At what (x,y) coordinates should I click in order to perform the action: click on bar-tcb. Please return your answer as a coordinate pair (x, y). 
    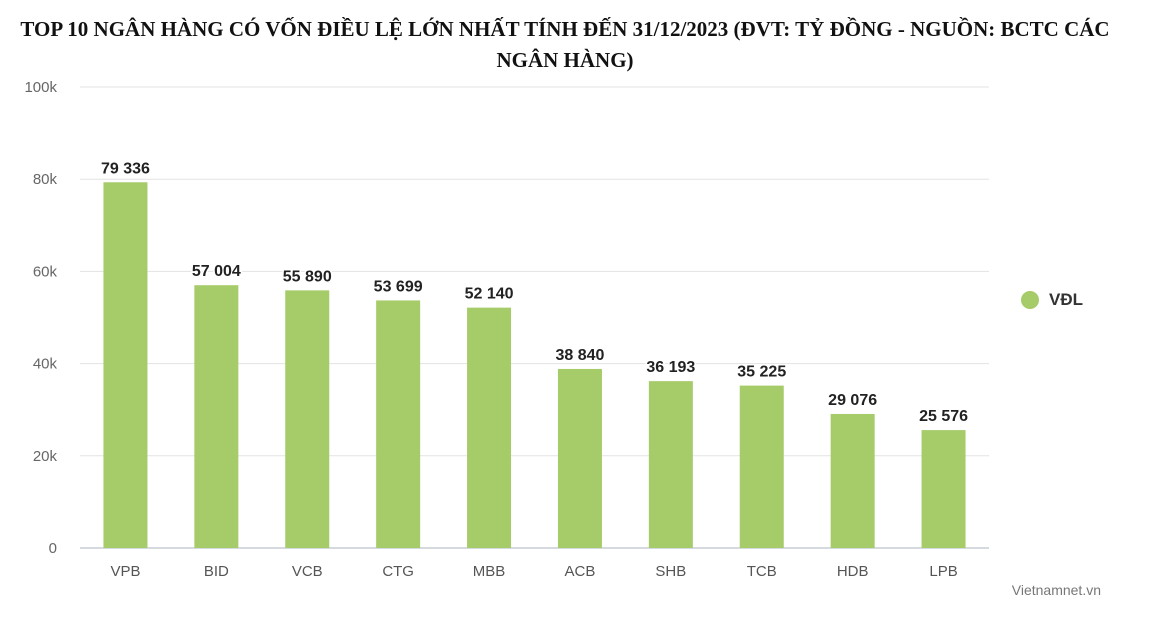
    Looking at the image, I should click on (761, 466).